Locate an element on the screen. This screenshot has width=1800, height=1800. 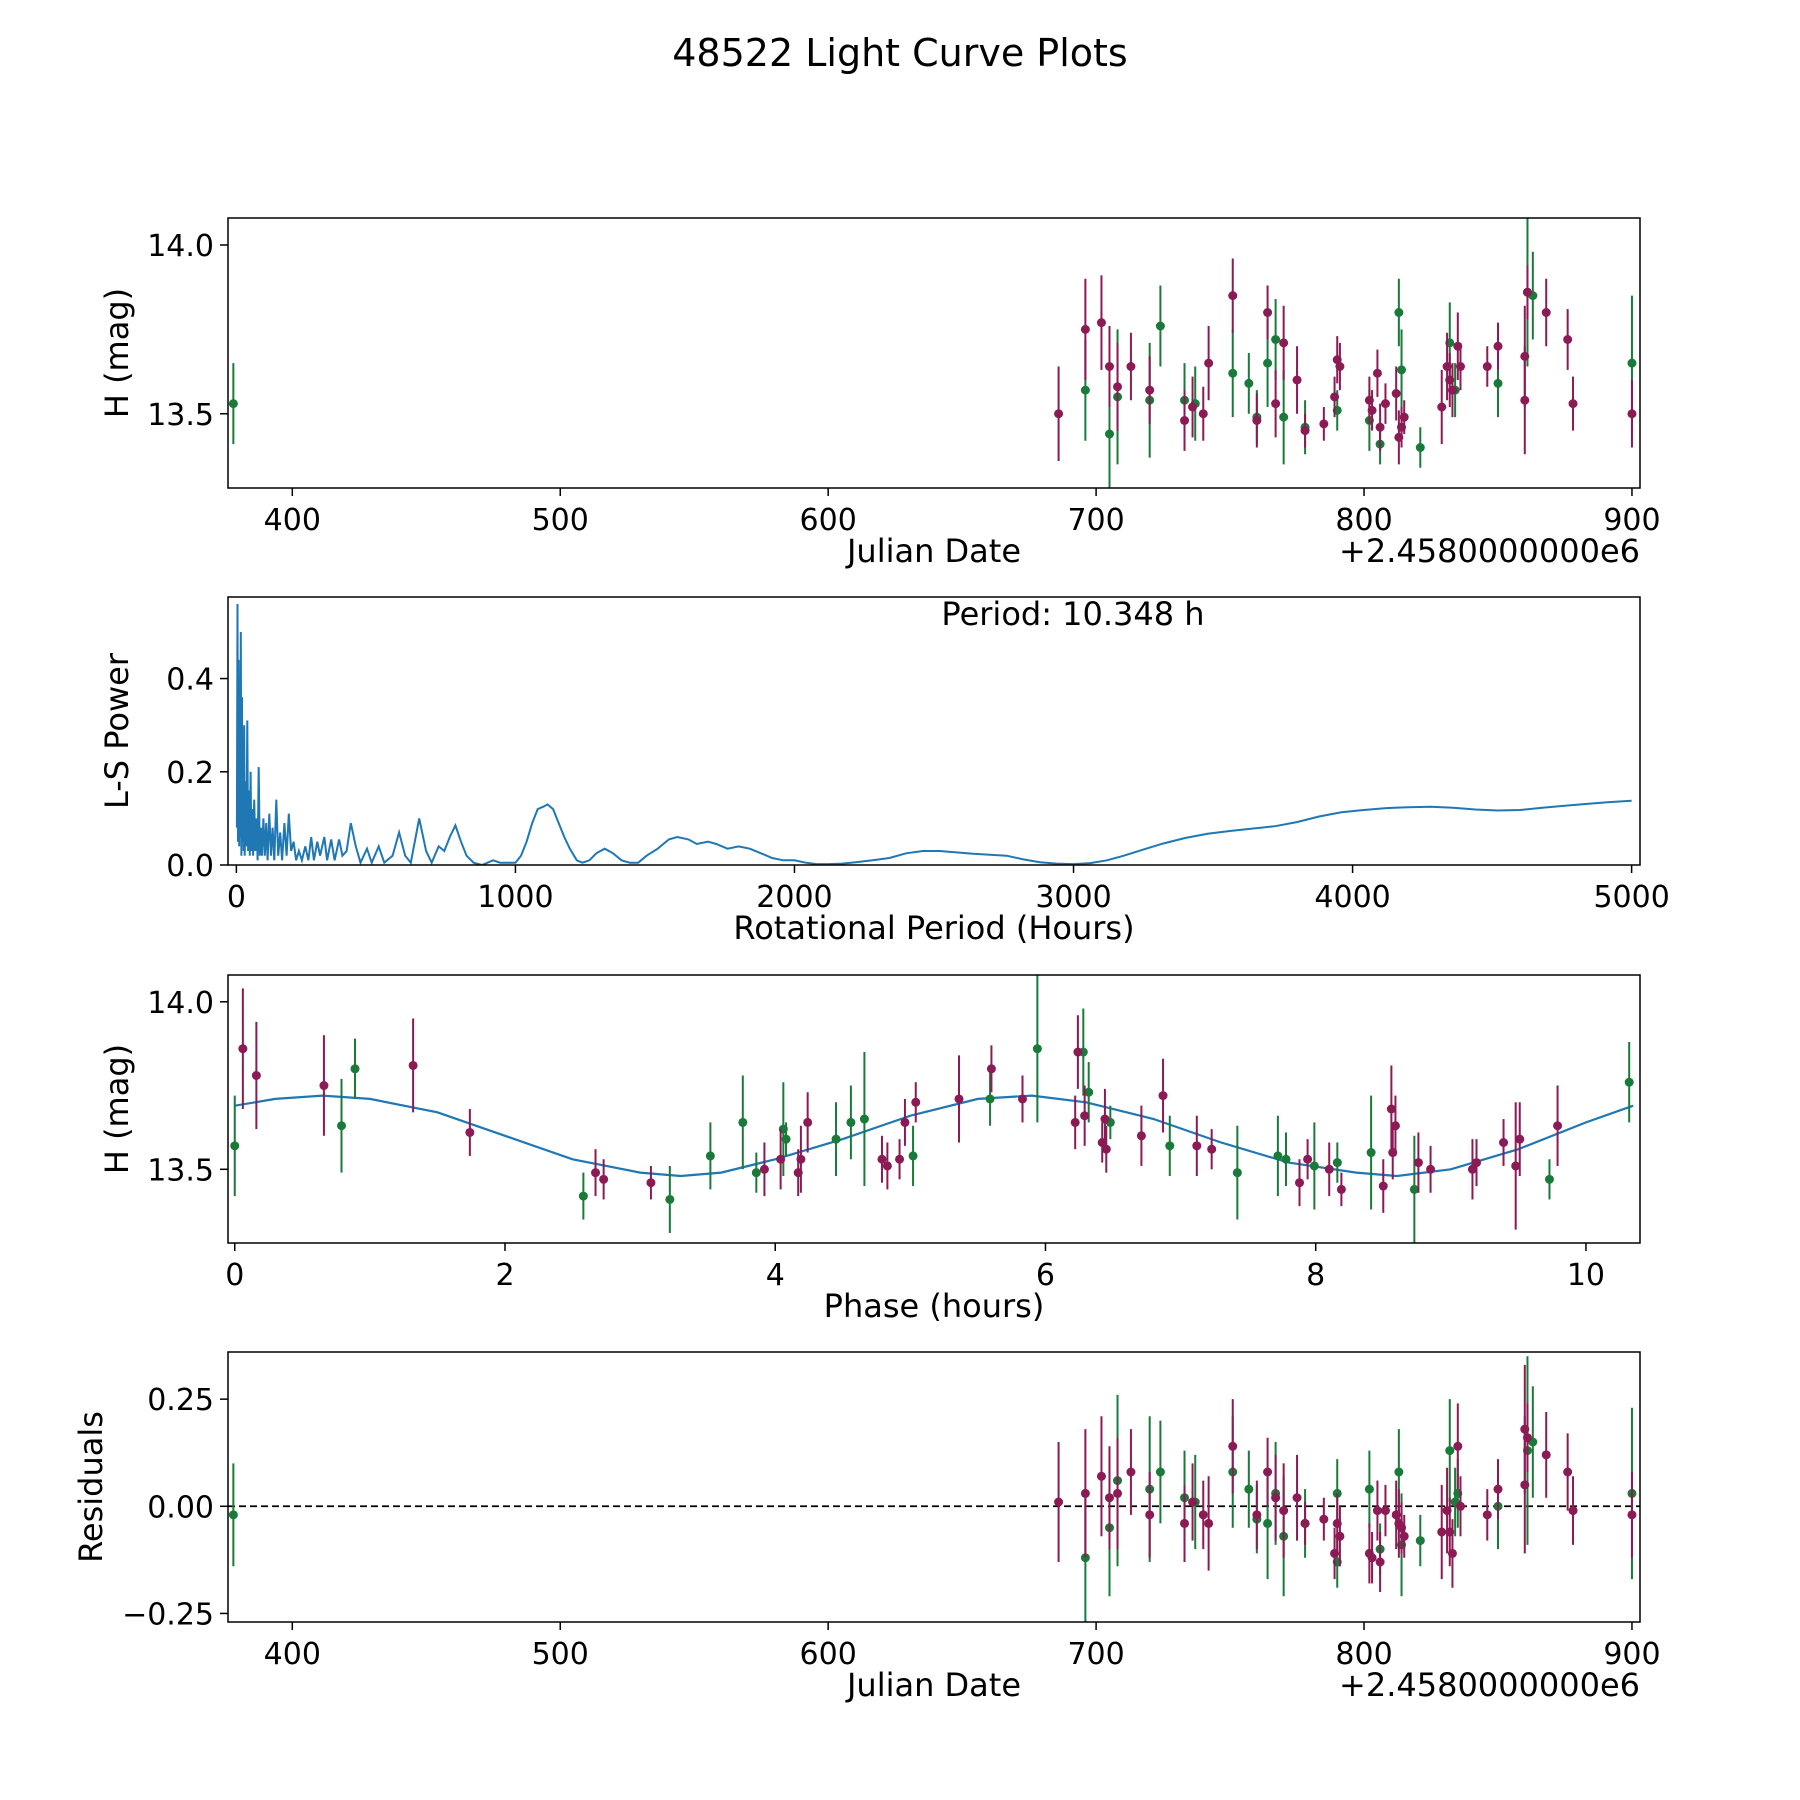
y-axis-label: Residuals is located at coordinates (91, 1487).